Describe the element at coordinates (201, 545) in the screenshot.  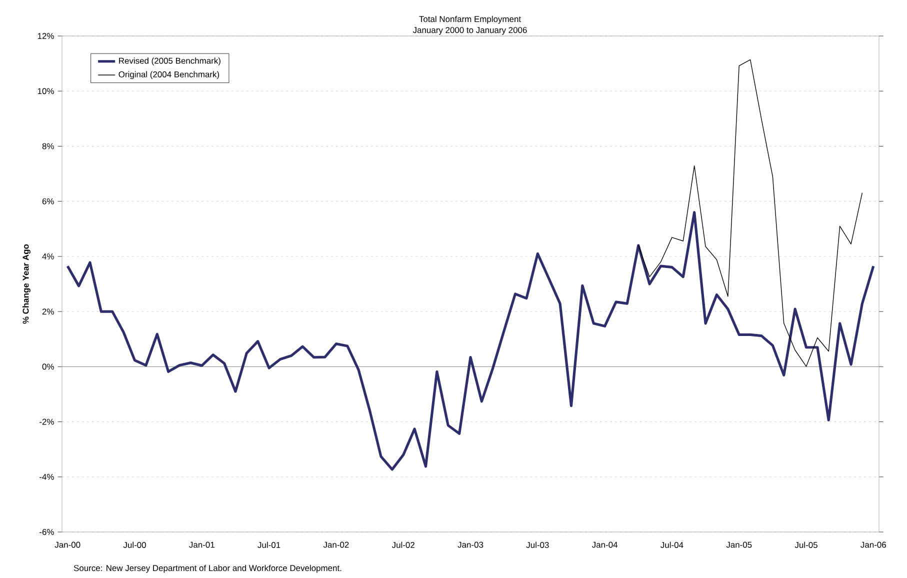
I see `x-tick-label: Jan-01` at that location.